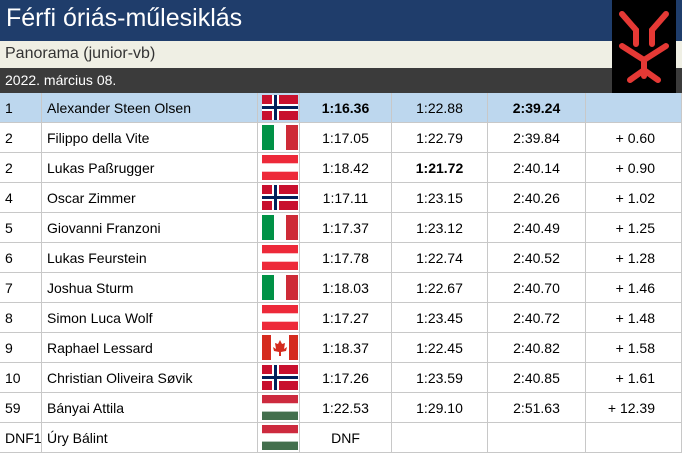  I want to click on time-behind: + 1.28, so click(634, 258).